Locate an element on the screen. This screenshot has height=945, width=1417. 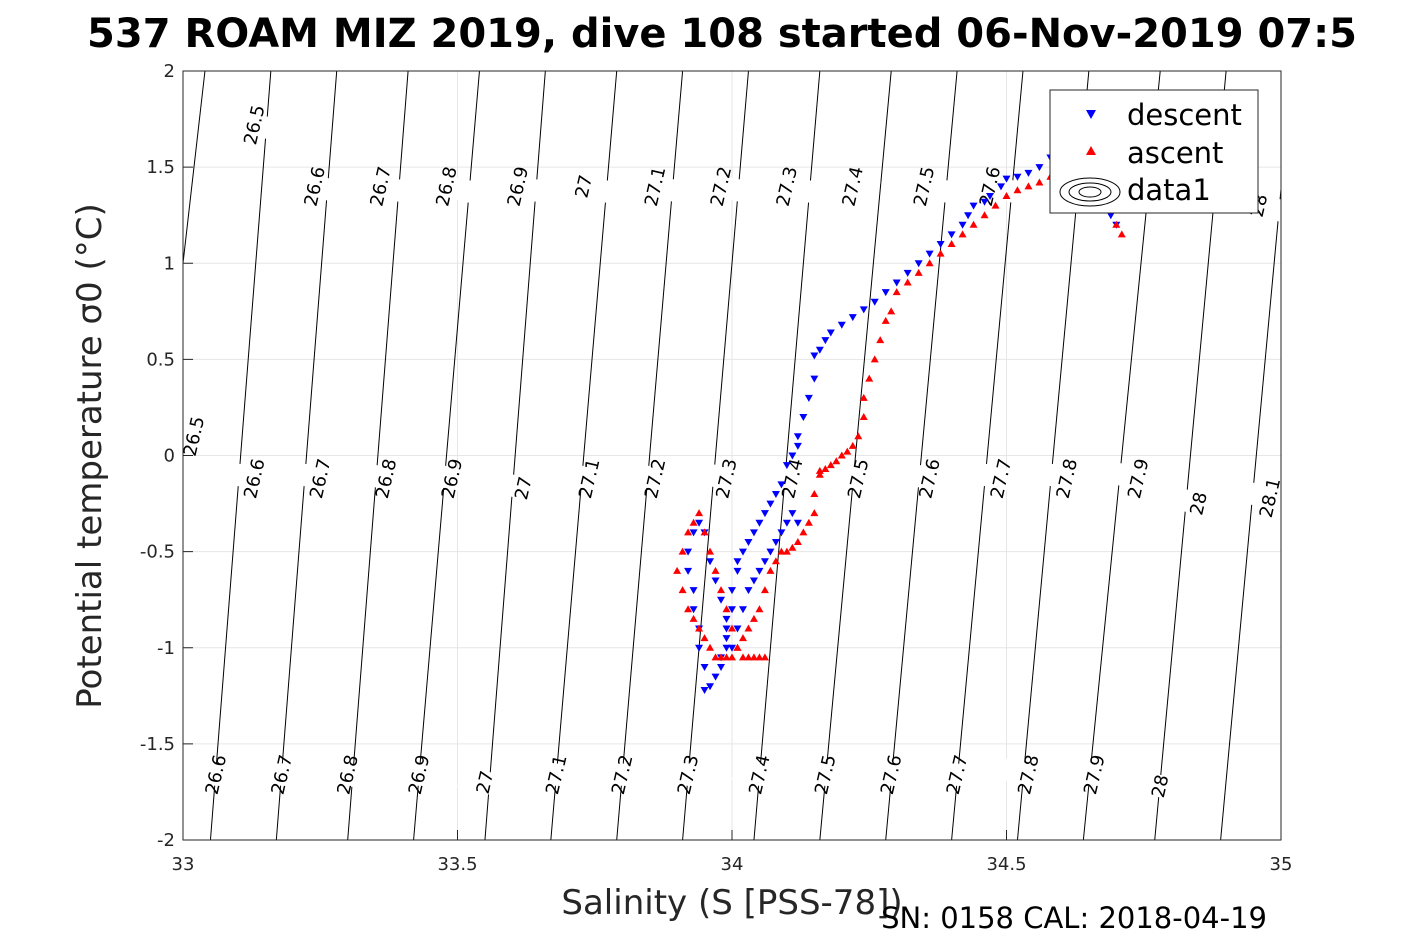
isopycnal-27.5 is located at coordinates (855, 455).